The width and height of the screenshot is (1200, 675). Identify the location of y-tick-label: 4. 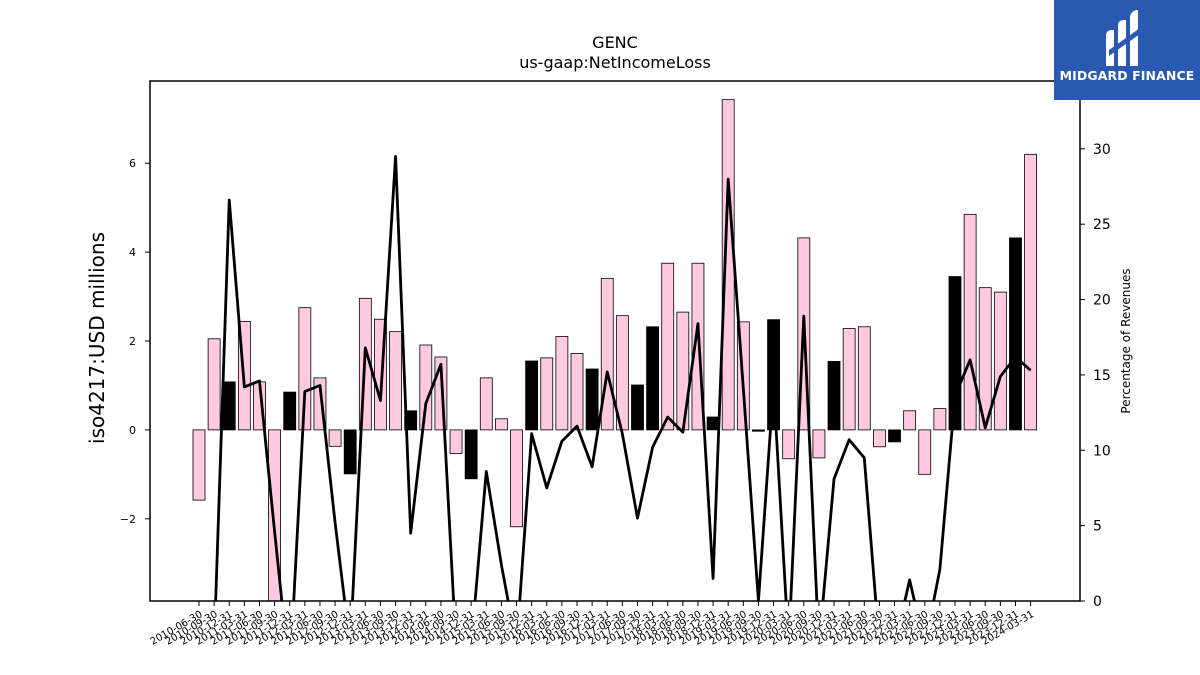
(132, 252).